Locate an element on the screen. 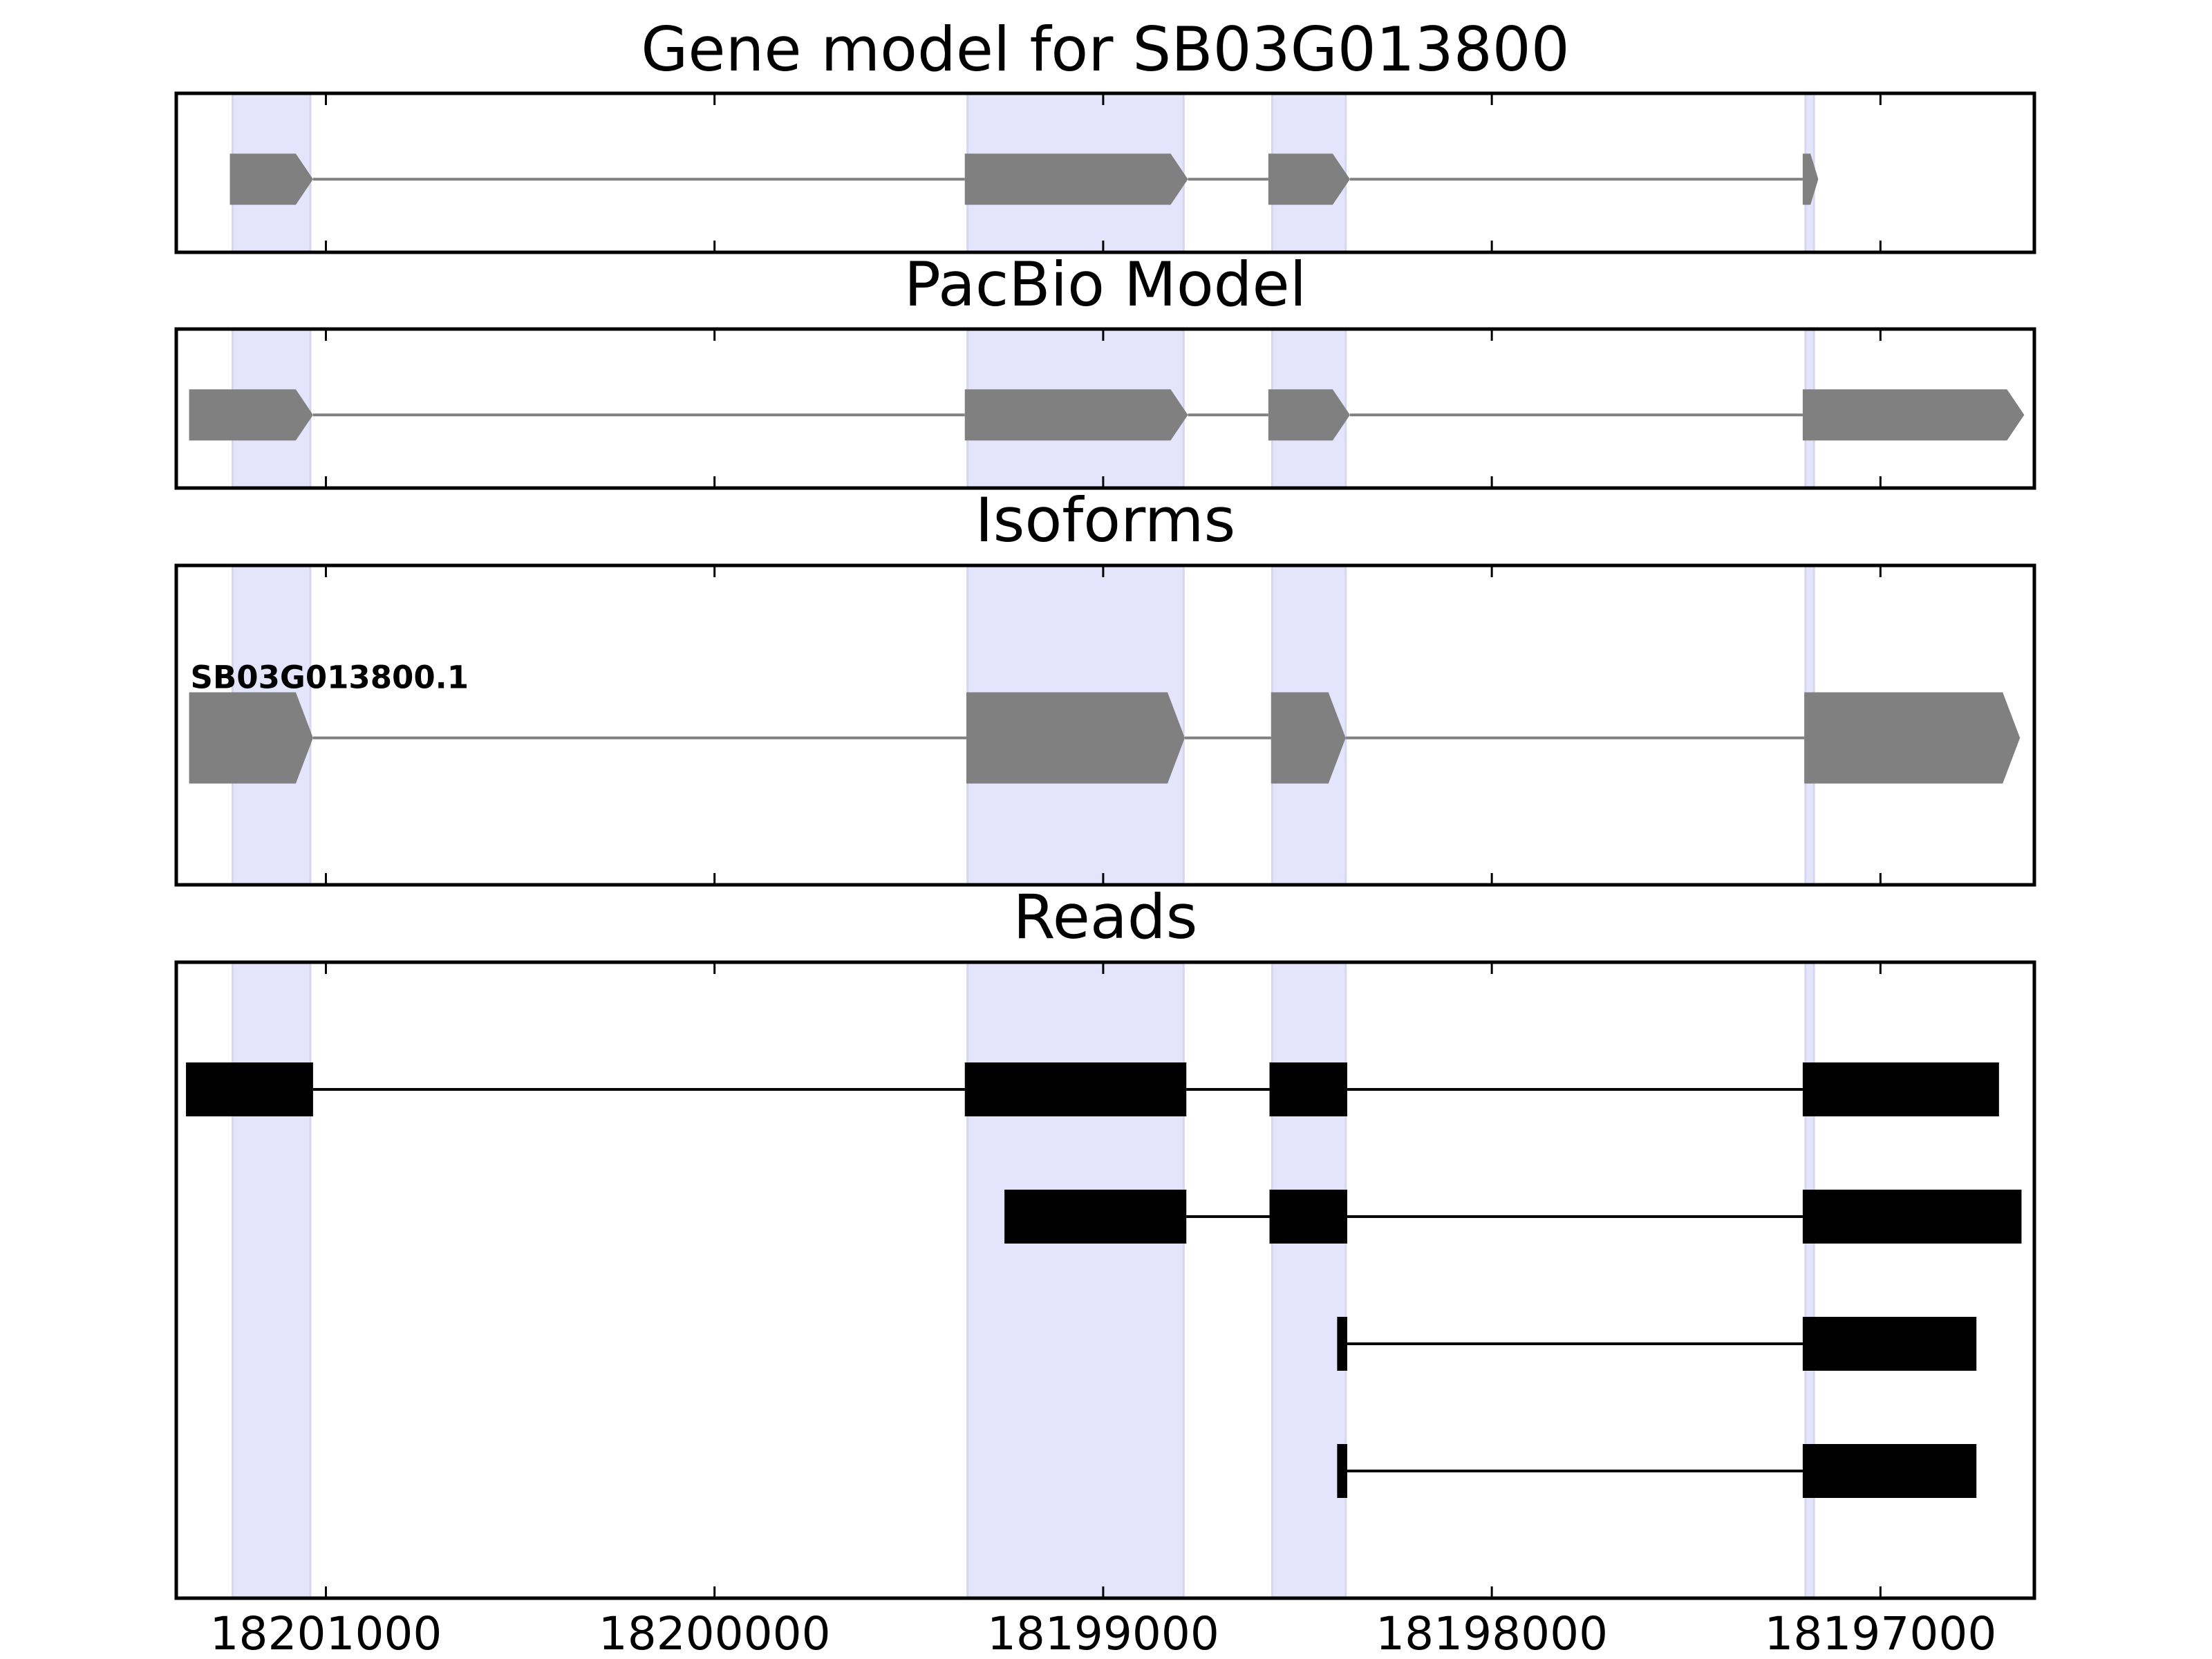 This screenshot has width=2212, height=1659. panel-title: Isoforms is located at coordinates (1105, 520).